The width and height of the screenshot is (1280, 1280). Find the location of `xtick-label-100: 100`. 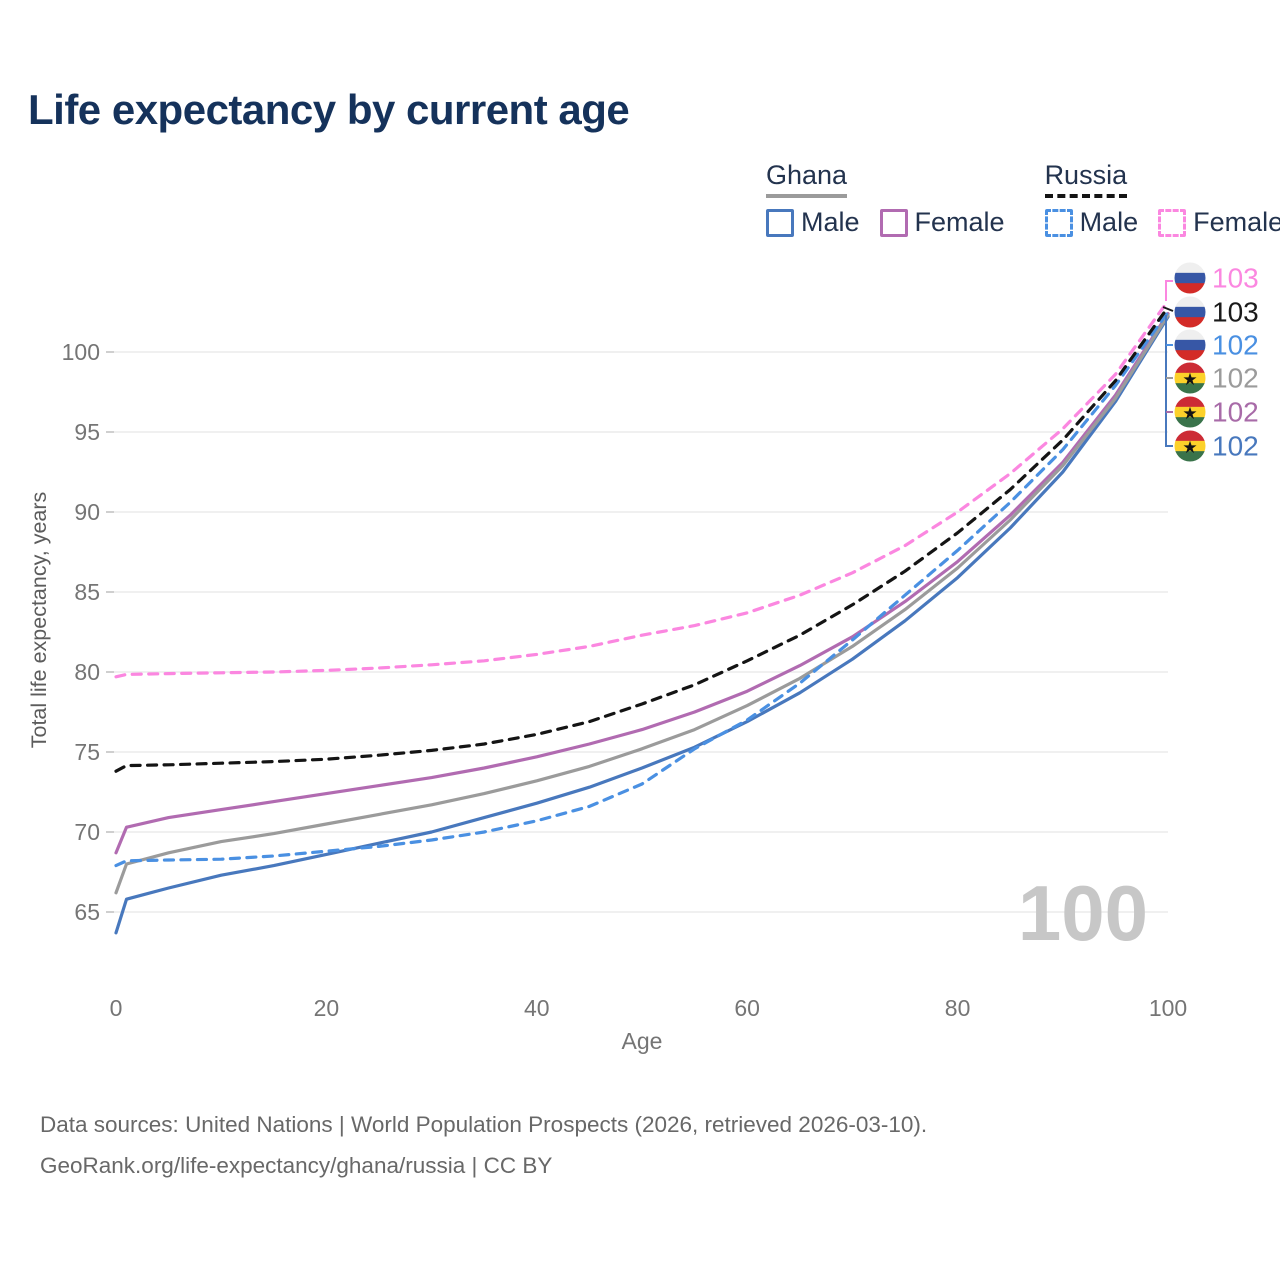

xtick-label-100: 100 is located at coordinates (1168, 1008).